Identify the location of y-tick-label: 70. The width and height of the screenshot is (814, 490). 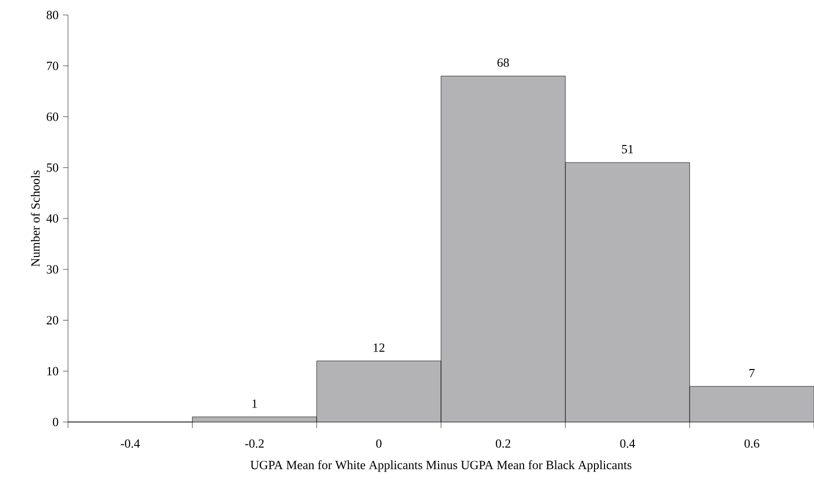
(52, 66).